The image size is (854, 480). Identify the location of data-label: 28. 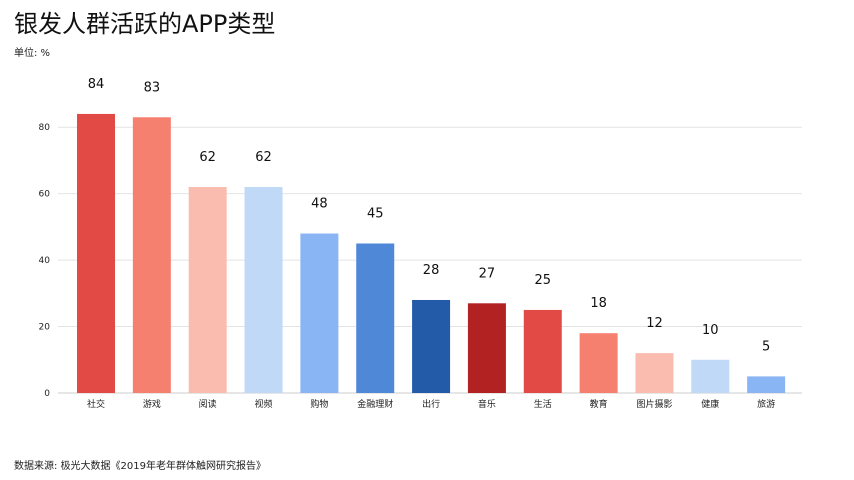
(431, 270).